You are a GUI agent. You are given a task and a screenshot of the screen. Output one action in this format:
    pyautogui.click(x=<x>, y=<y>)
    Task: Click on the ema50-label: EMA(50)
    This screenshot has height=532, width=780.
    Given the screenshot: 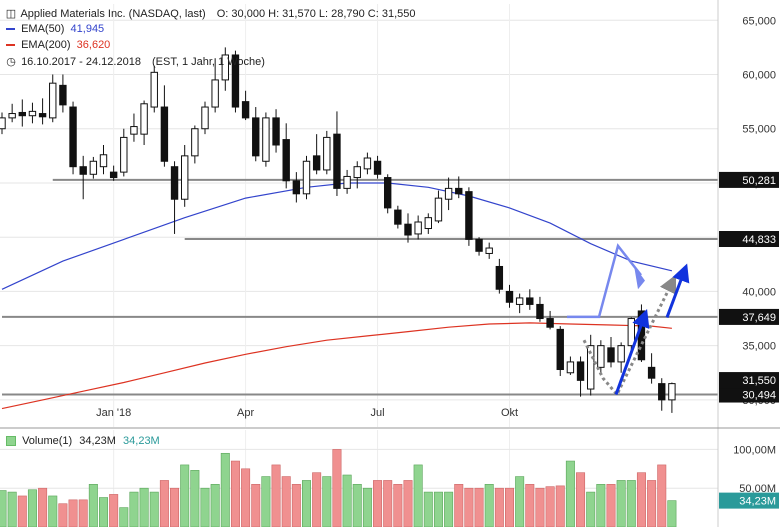 What is the action you would take?
    pyautogui.click(x=43, y=29)
    